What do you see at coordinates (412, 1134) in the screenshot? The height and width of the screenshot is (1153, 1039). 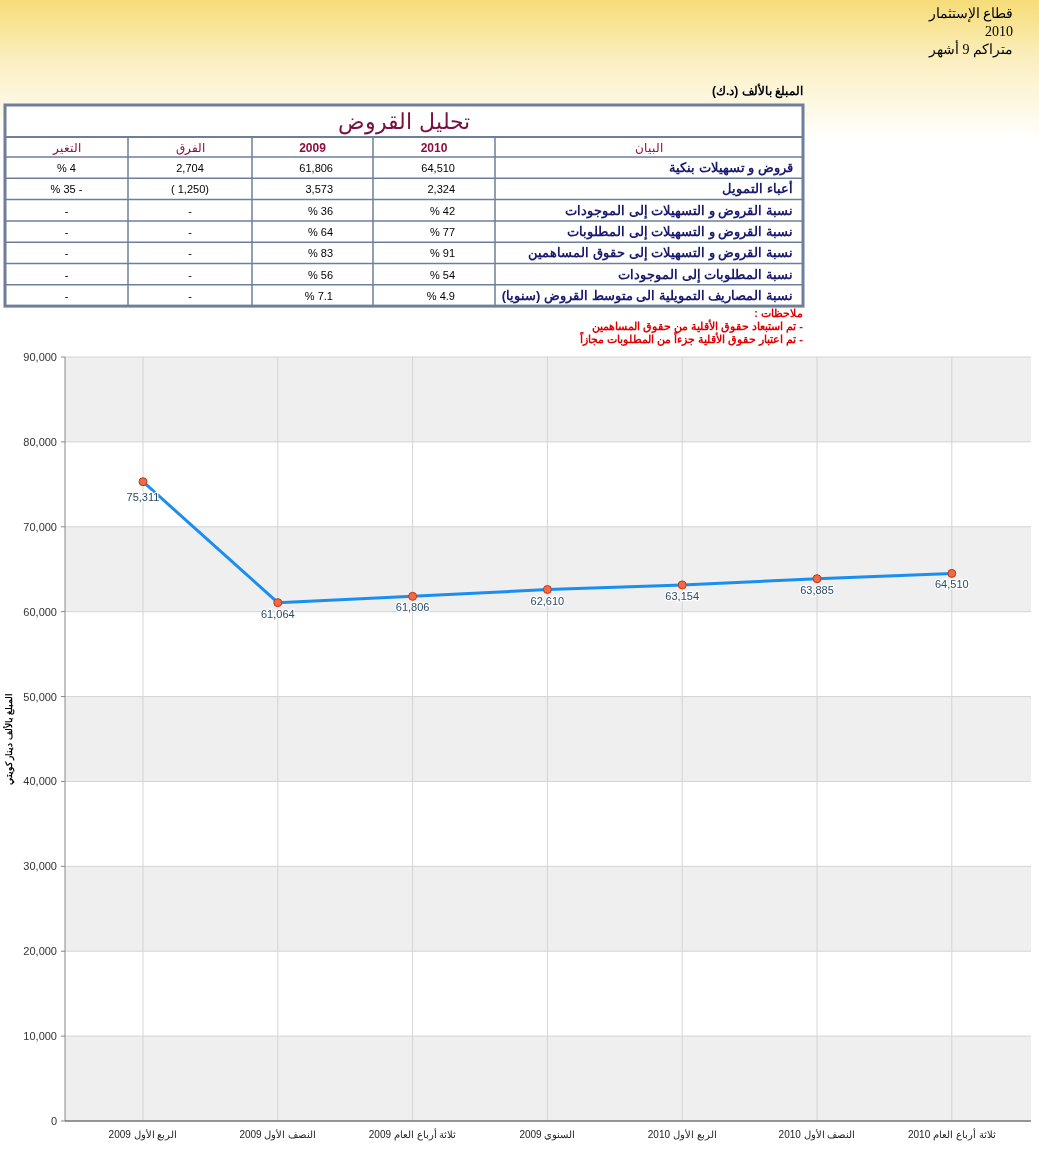 I see `x-tick-label: ثلاثة أرباع العام 2009` at bounding box center [412, 1134].